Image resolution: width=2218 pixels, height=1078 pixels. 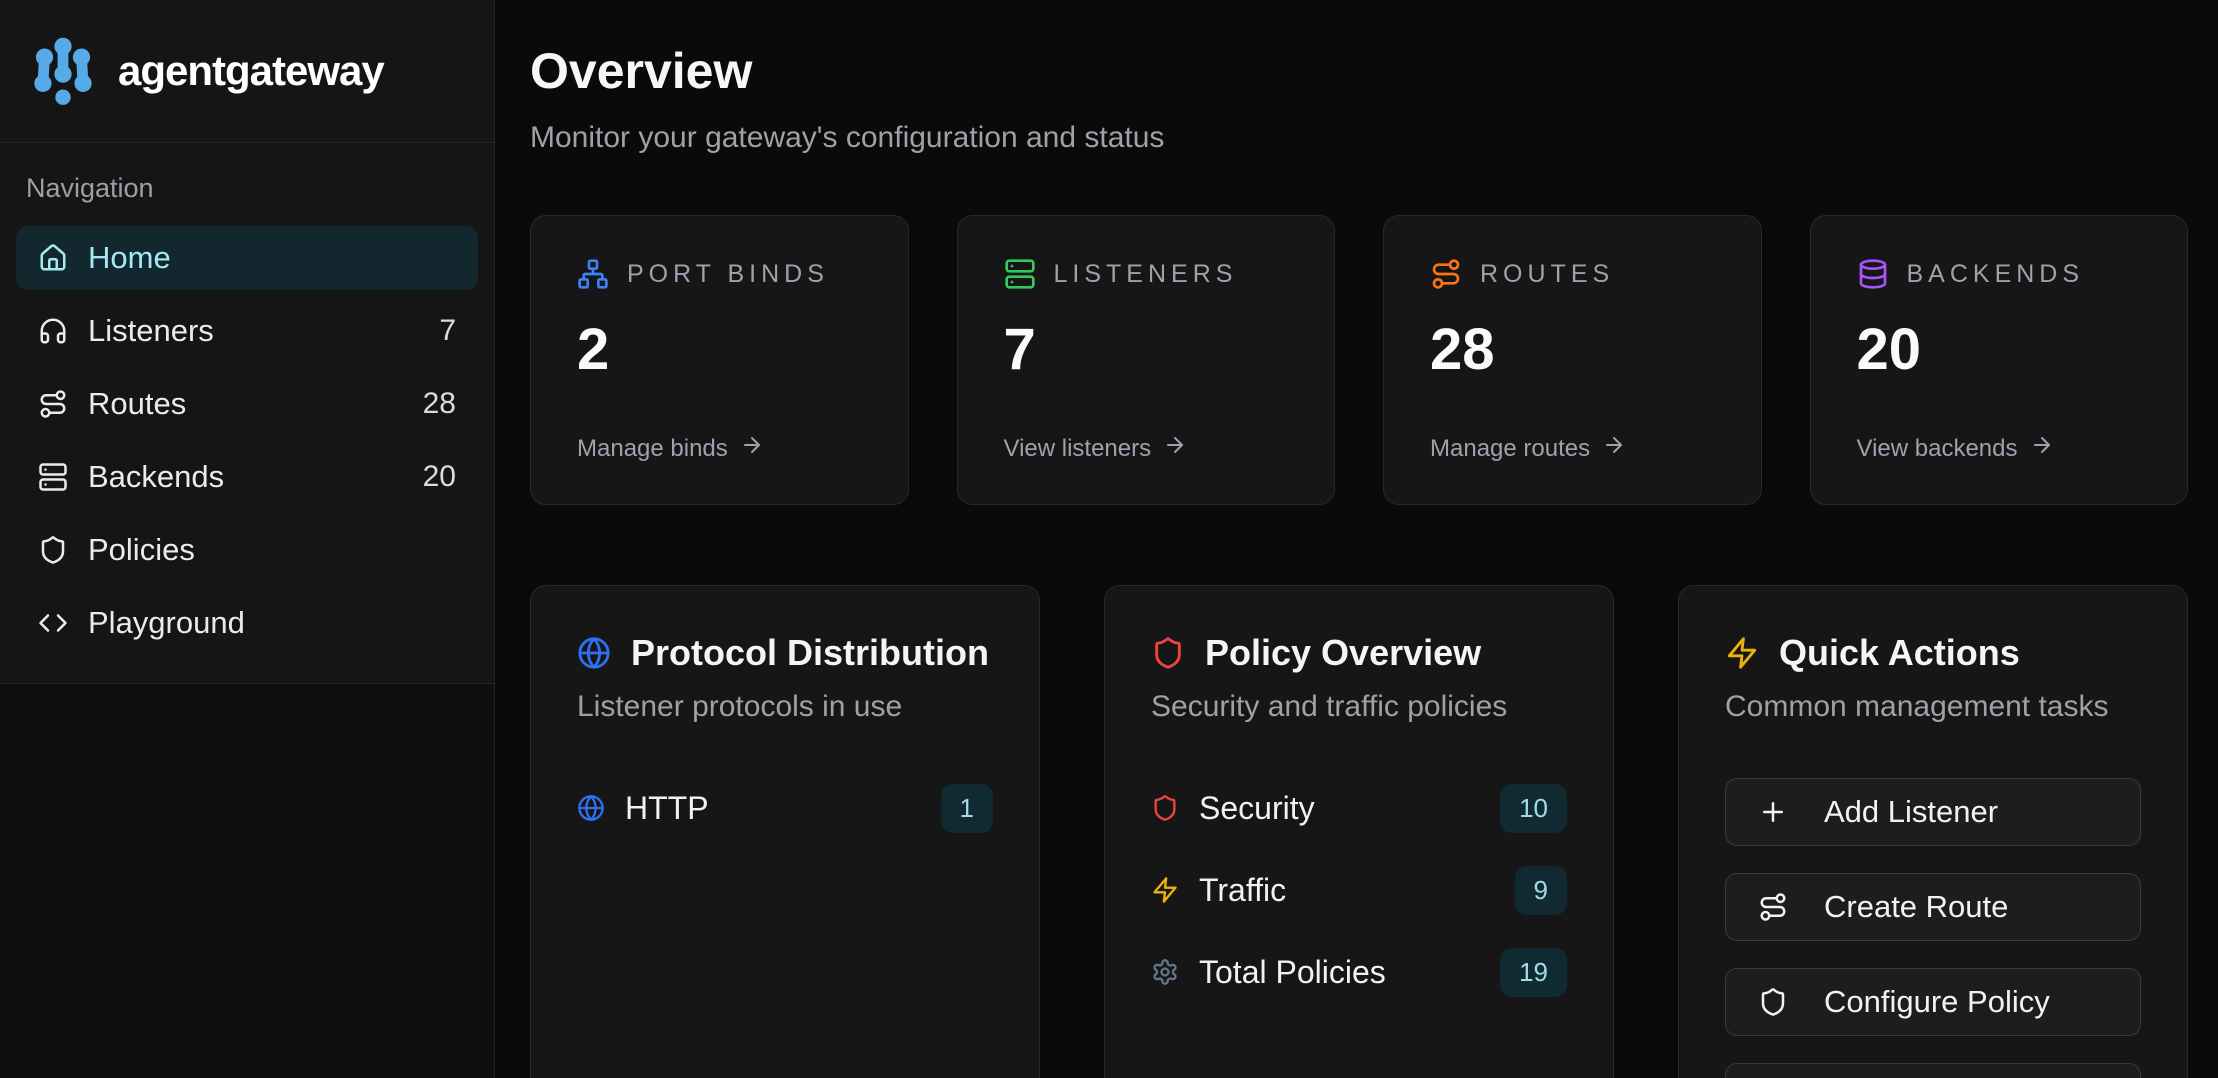 What do you see at coordinates (1019, 349) in the screenshot?
I see `stat-value: 7` at bounding box center [1019, 349].